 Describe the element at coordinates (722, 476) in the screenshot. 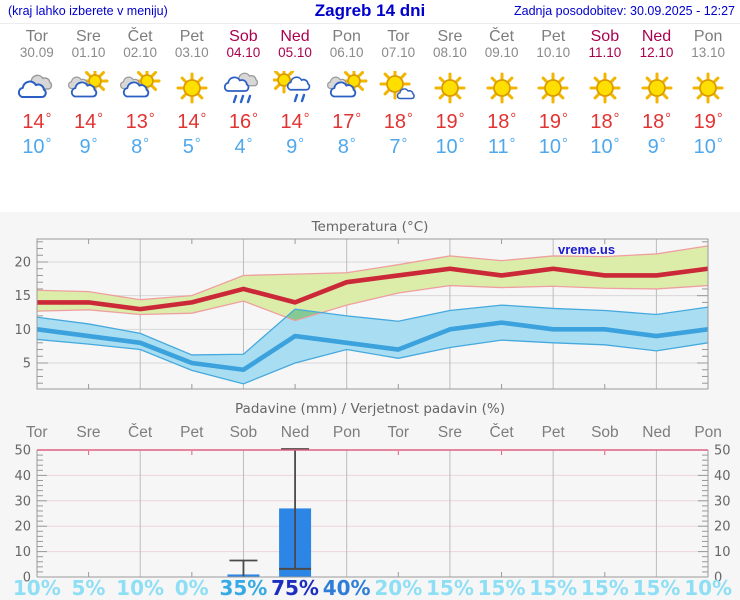

I see `svg-text: 40` at that location.